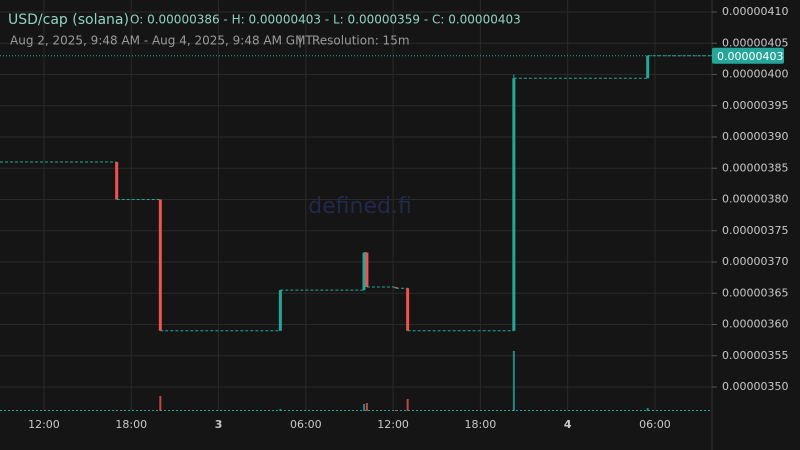  Describe the element at coordinates (755, 355) in the screenshot. I see `y-tick-label: 0.00000355` at that location.